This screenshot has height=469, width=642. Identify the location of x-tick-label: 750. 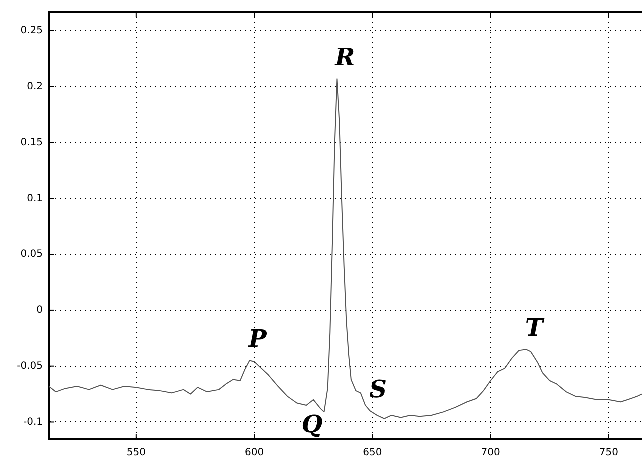
(608, 453).